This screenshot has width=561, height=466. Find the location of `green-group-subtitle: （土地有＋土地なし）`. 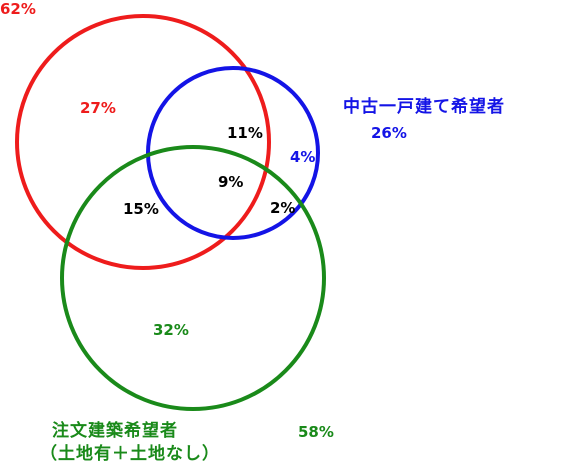

green-group-subtitle: （土地有＋土地なし） is located at coordinates (130, 454).